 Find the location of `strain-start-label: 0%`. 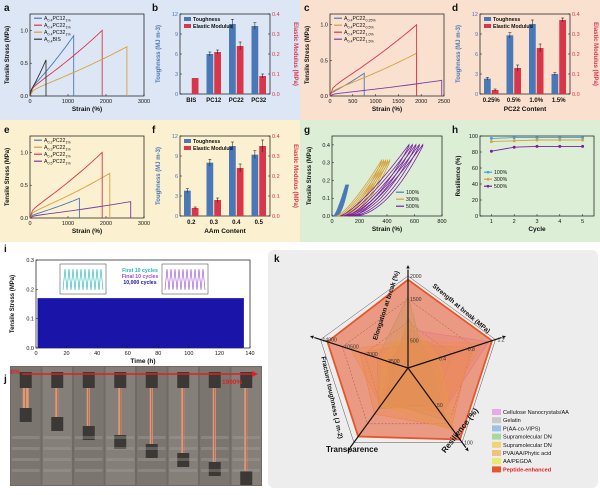

strain-start-label: 0% is located at coordinates (16, 372).